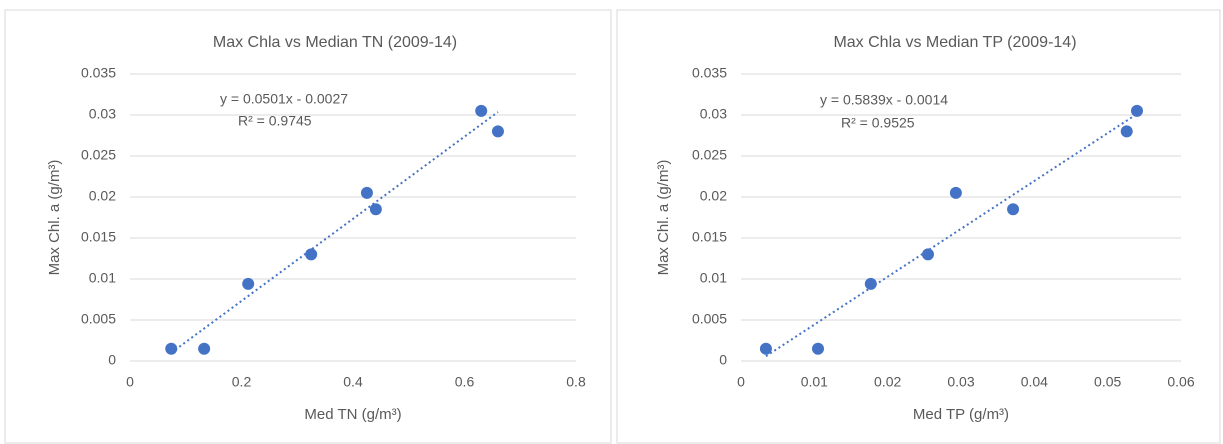  Describe the element at coordinates (576, 382) in the screenshot. I see `x-tick-label: 0.8` at that location.